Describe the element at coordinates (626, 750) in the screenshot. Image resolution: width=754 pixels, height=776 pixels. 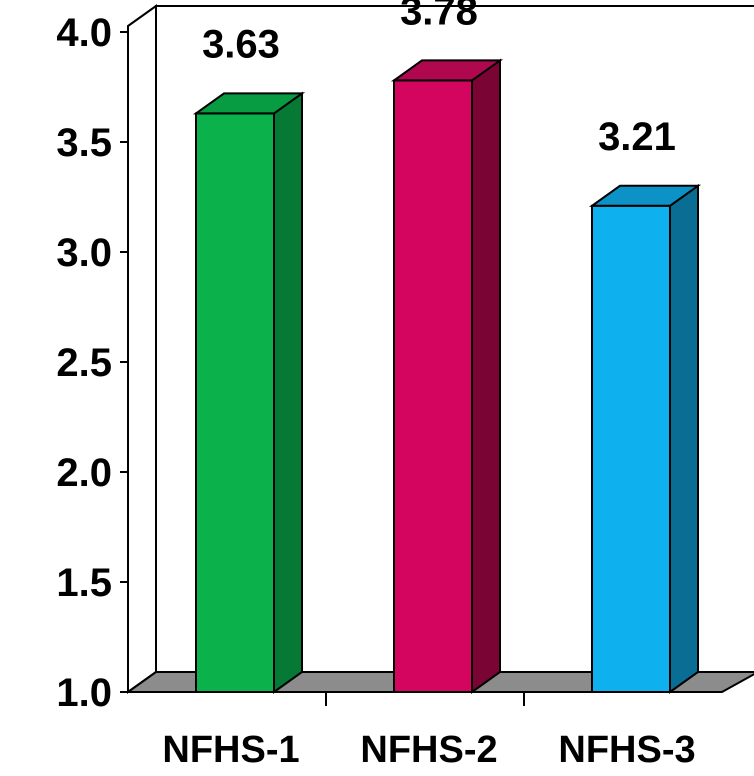
I see `x-category-label: NFHS-3` at that location.